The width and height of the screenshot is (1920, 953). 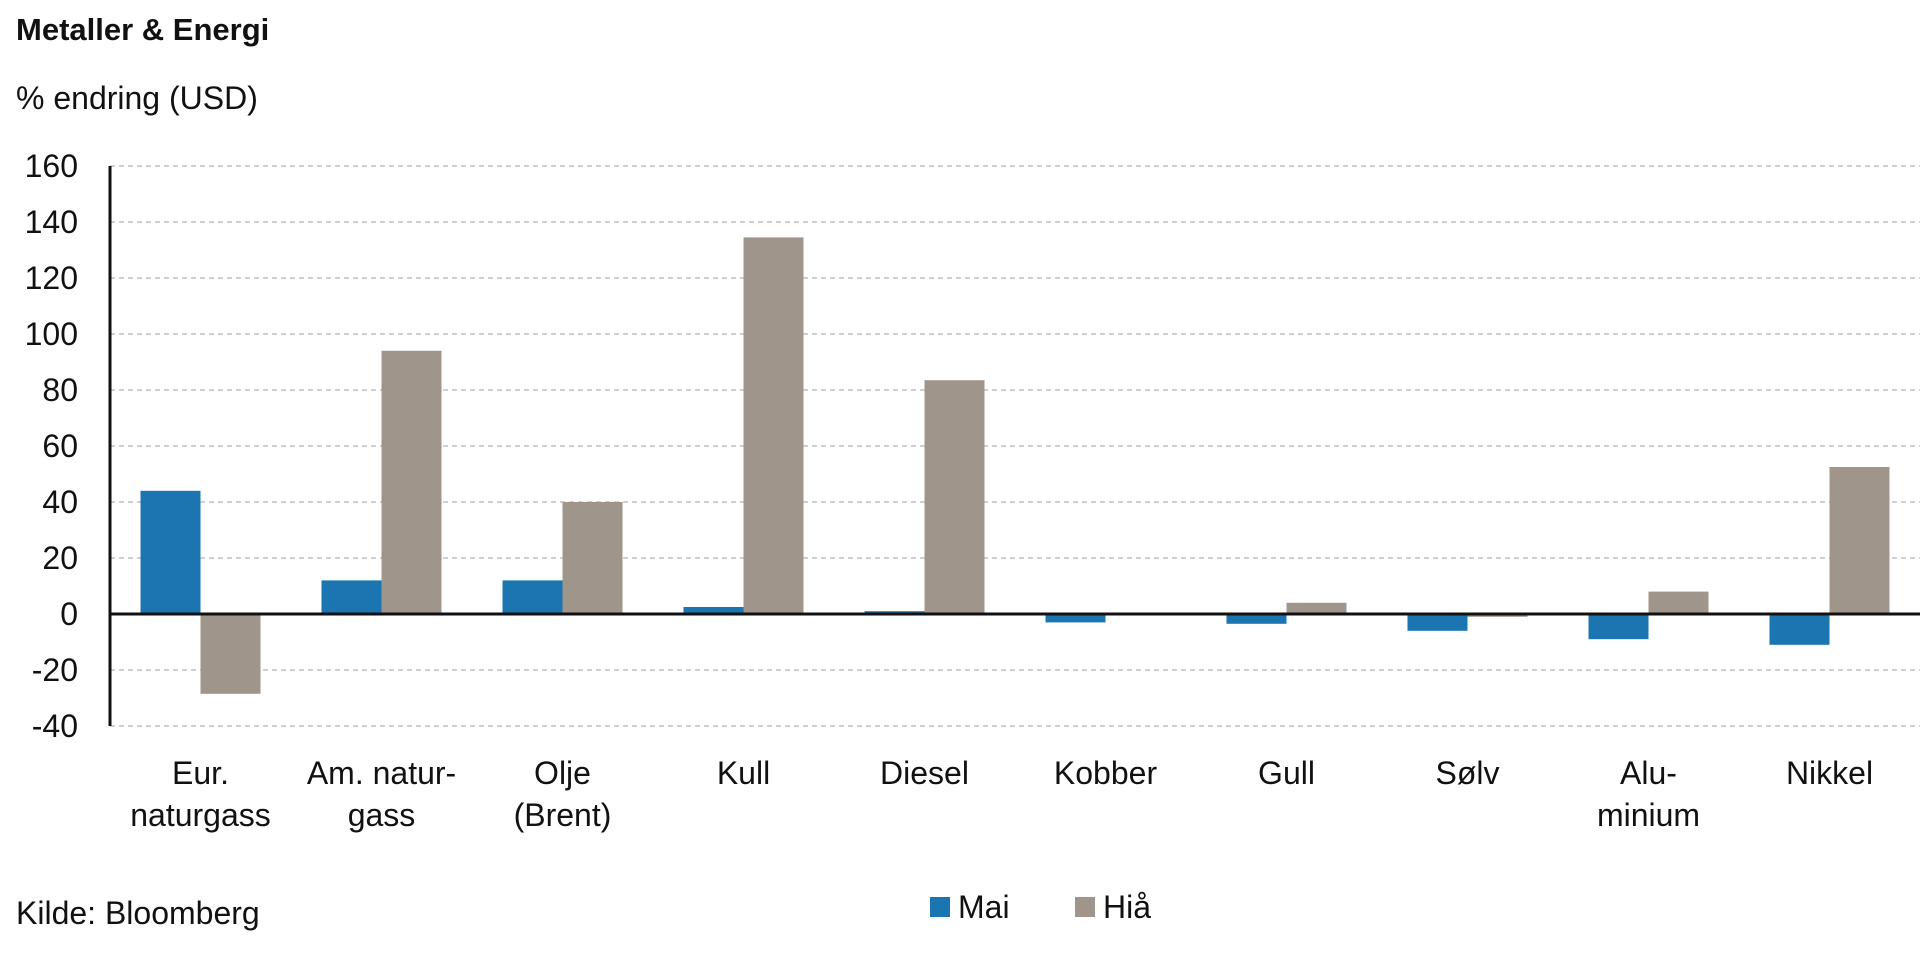 What do you see at coordinates (1040, 907) in the screenshot?
I see `legend: Mai Hiå` at bounding box center [1040, 907].